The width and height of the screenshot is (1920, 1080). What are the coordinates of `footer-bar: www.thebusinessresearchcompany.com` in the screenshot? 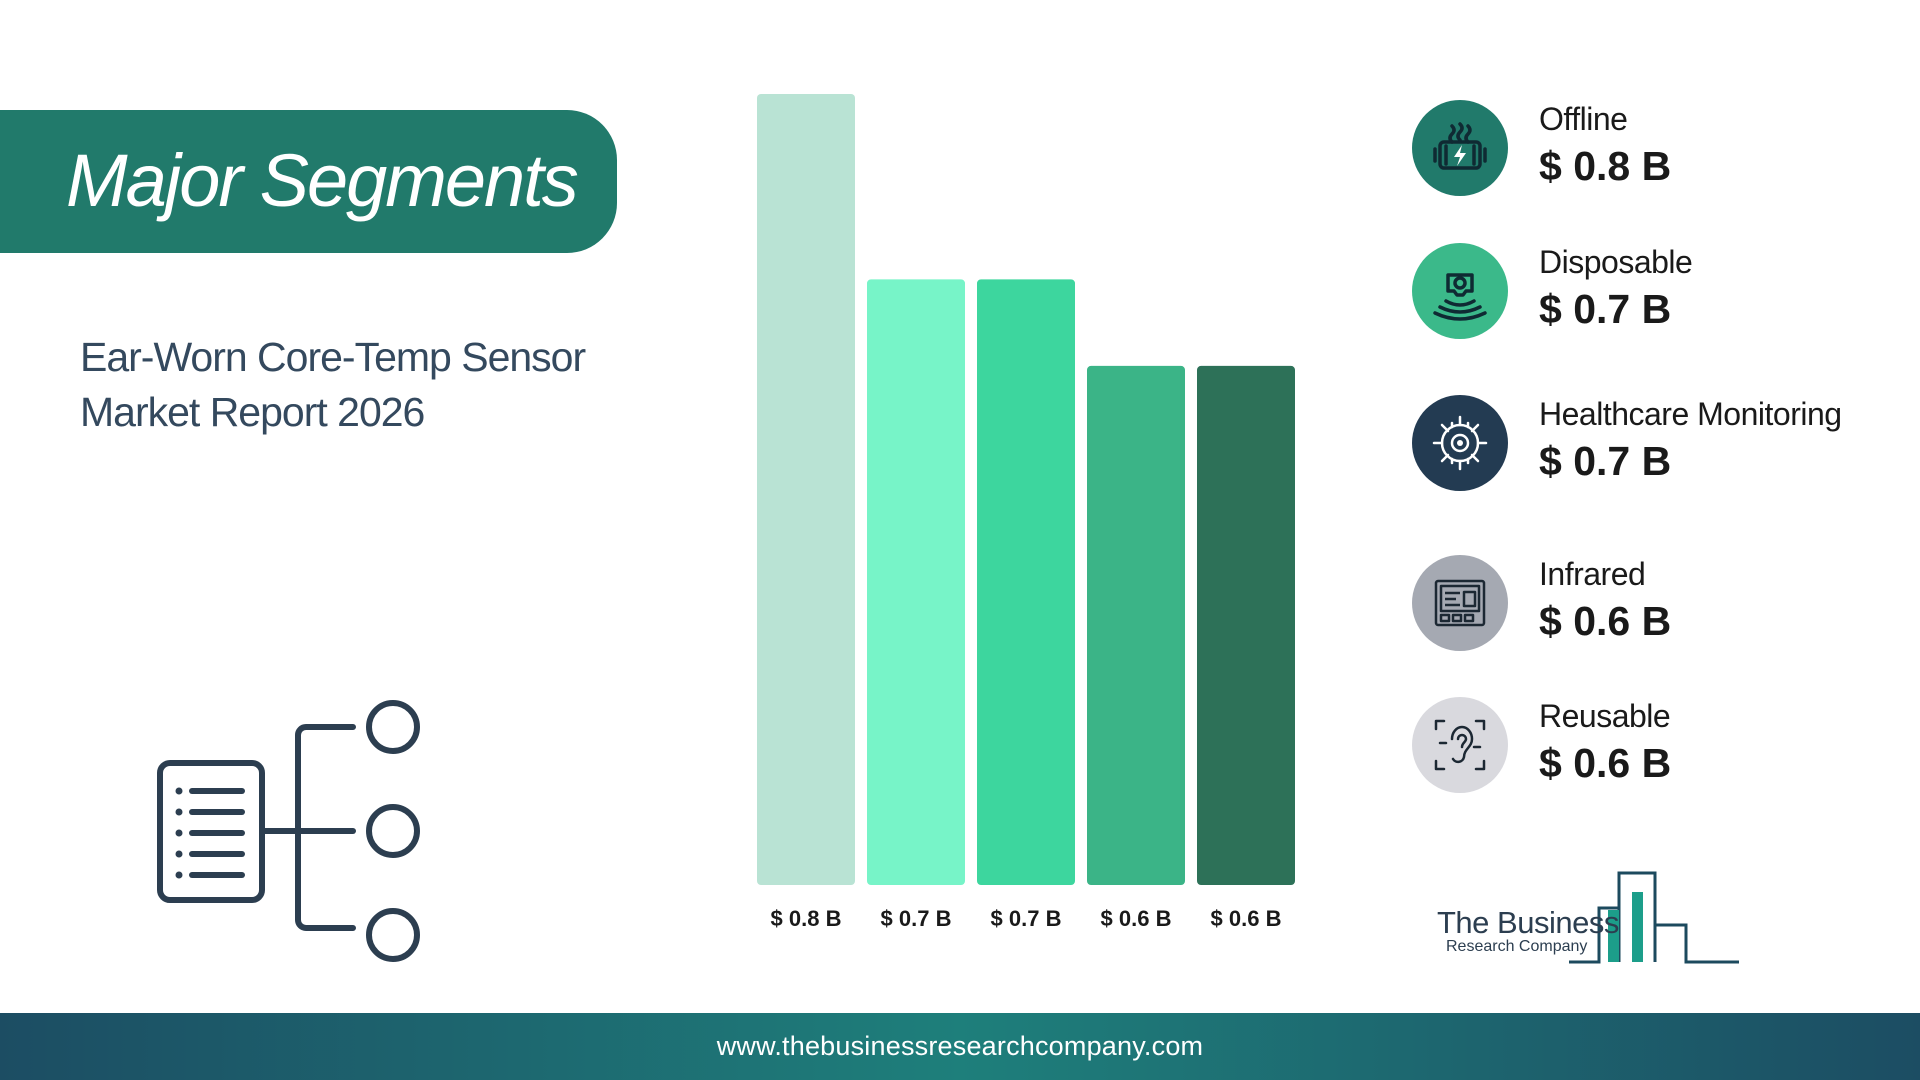 It's located at (960, 1046).